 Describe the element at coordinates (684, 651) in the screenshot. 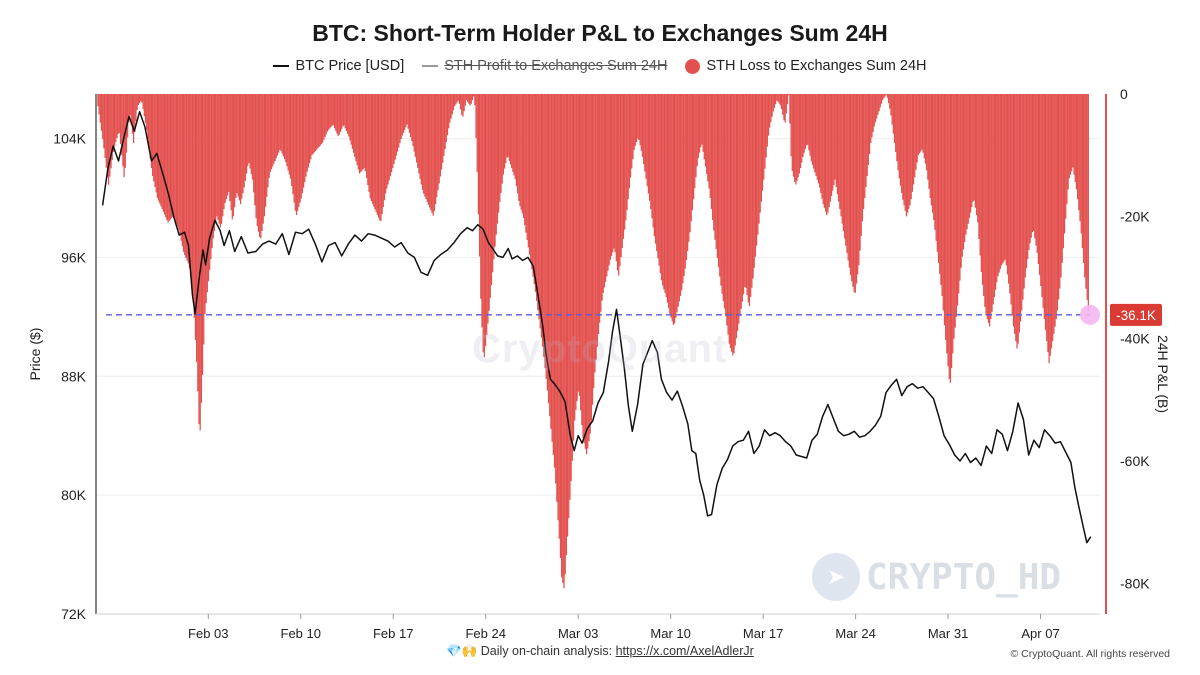

I see `footer-link: https://x.com/AxelAdlerJr` at that location.